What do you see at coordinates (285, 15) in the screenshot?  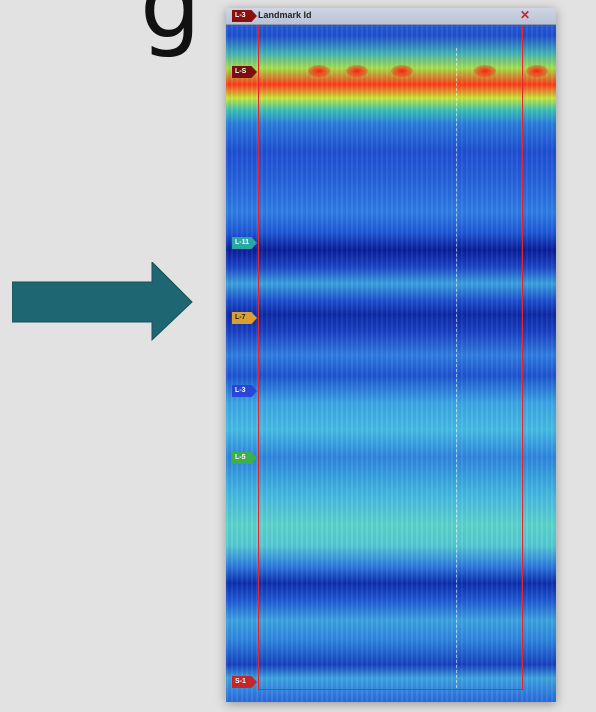 I see `window-title: Landmark Id` at bounding box center [285, 15].